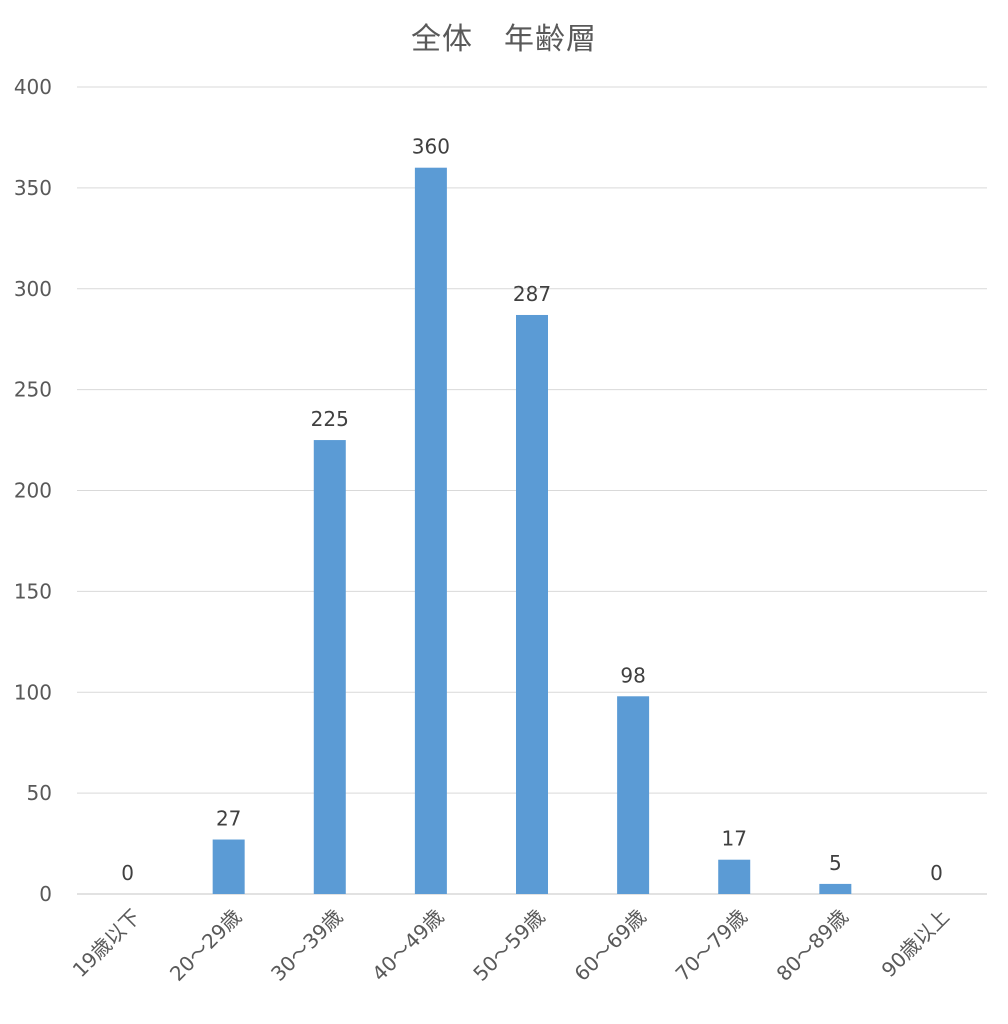 This screenshot has width=1008, height=1024. I want to click on chart-title: 全体 年齢層, so click(504, 39).